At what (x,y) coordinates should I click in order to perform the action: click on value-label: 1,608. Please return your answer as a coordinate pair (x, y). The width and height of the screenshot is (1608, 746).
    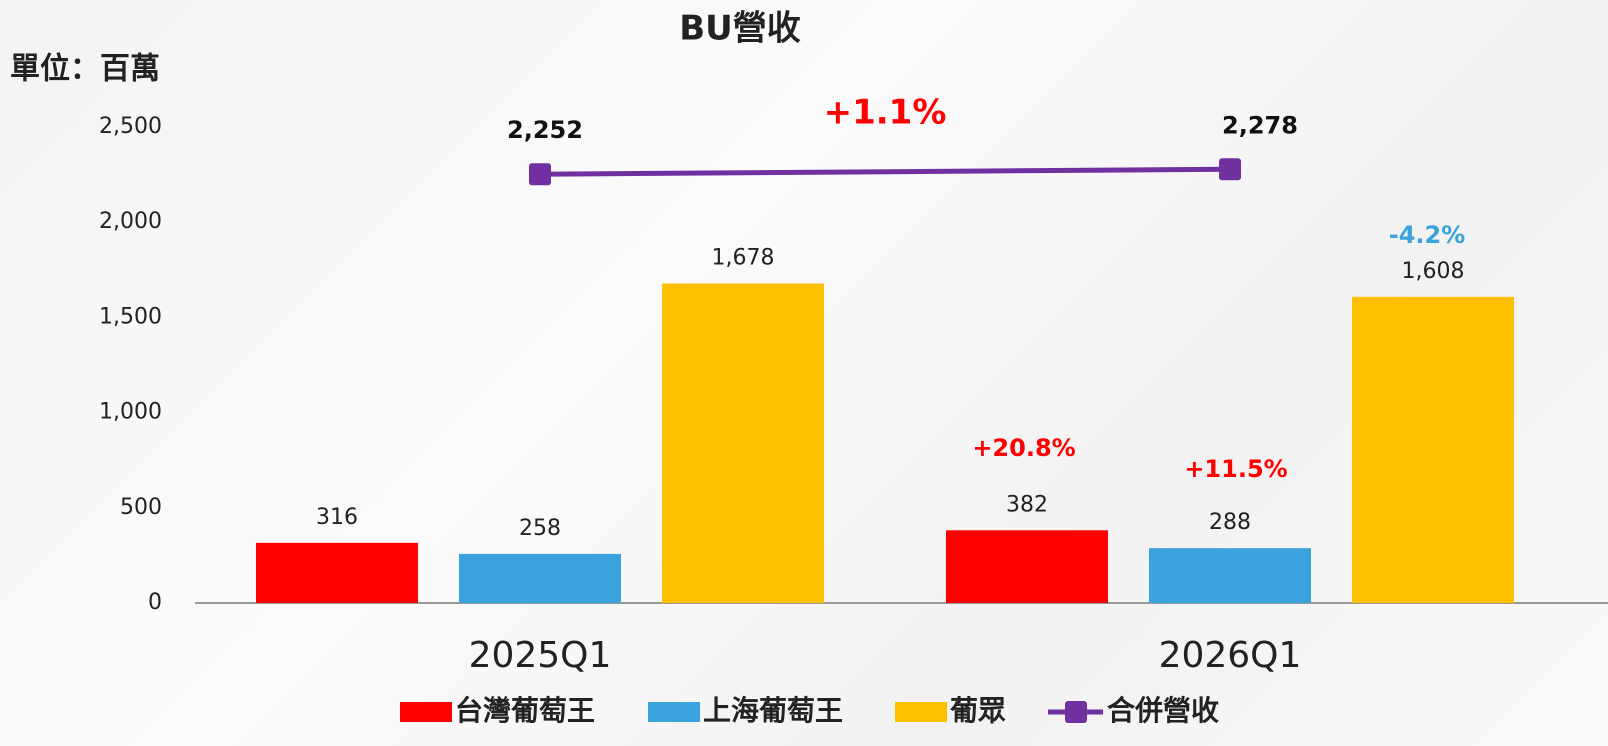
    Looking at the image, I should click on (1433, 271).